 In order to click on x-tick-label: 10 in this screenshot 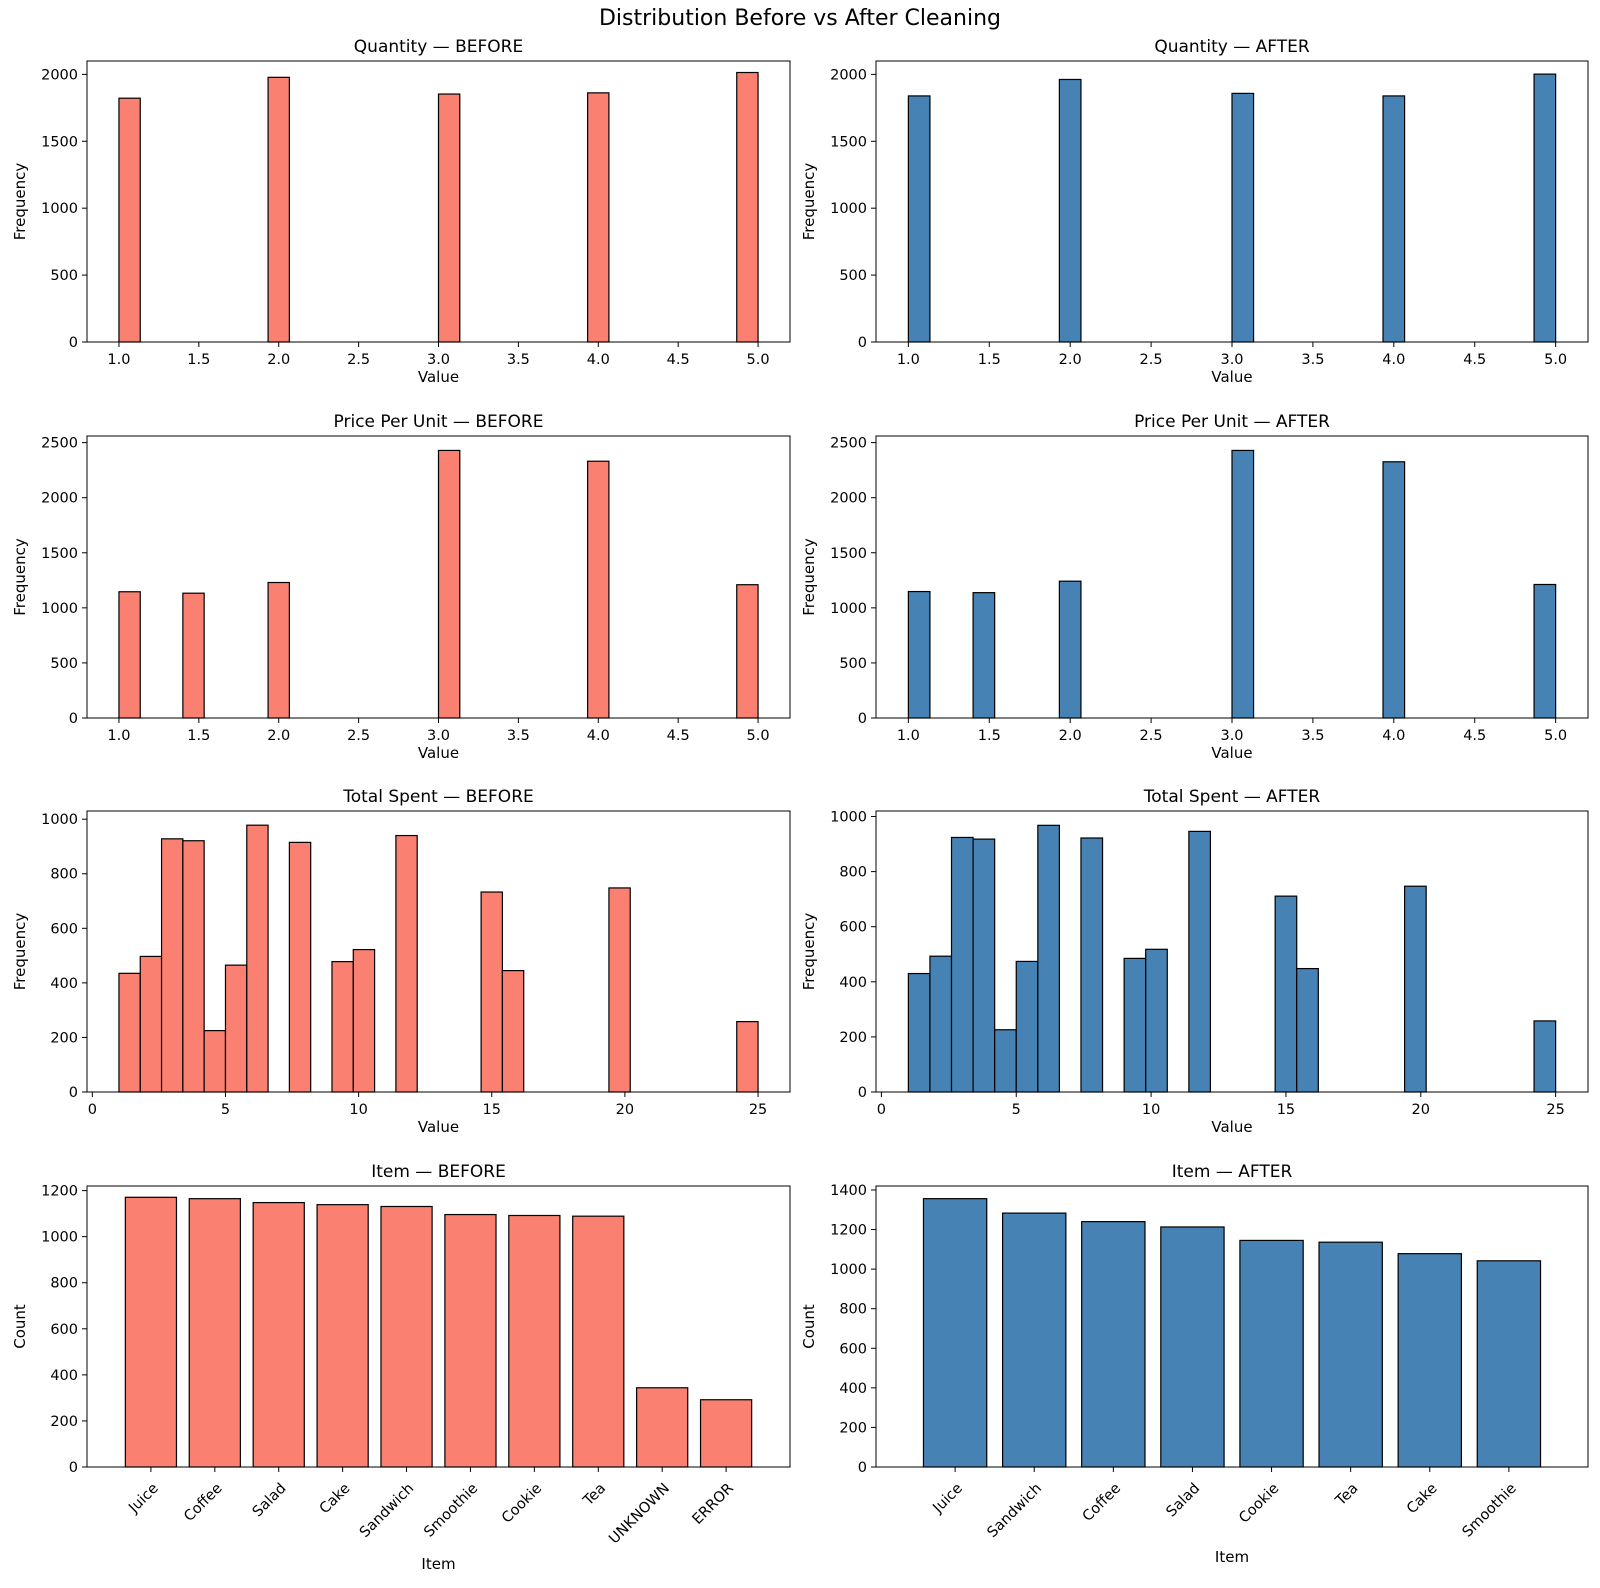, I will do `click(1151, 1110)`.